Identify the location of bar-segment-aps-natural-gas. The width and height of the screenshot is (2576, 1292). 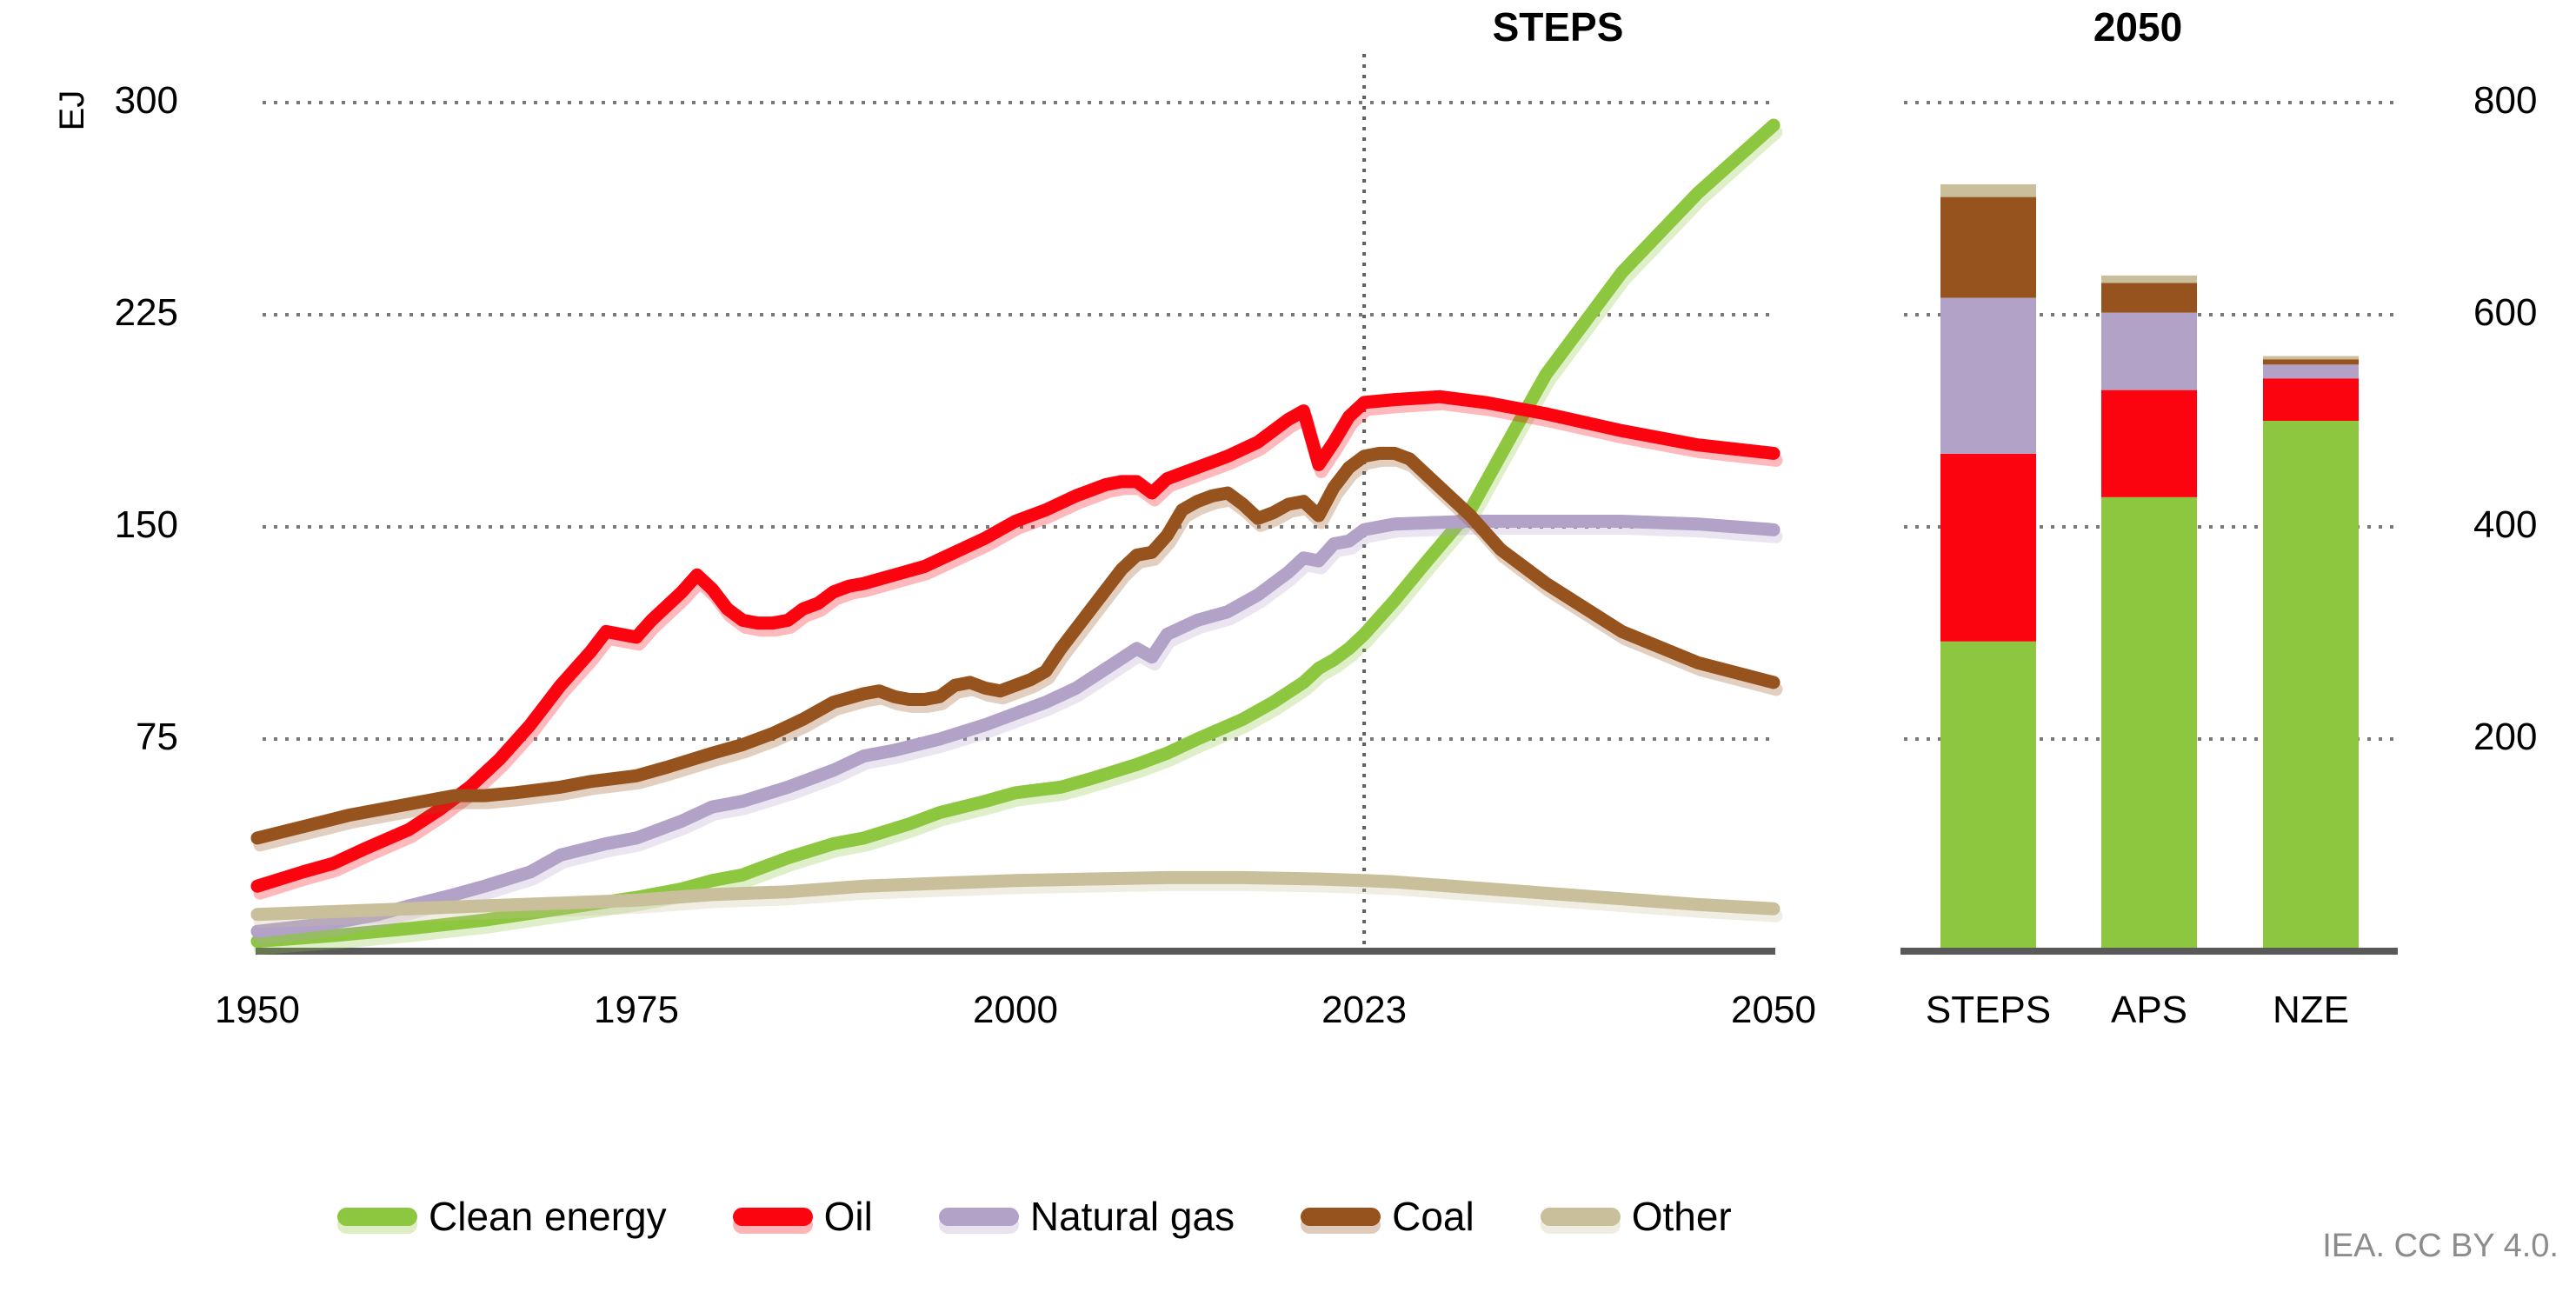
(2149, 351).